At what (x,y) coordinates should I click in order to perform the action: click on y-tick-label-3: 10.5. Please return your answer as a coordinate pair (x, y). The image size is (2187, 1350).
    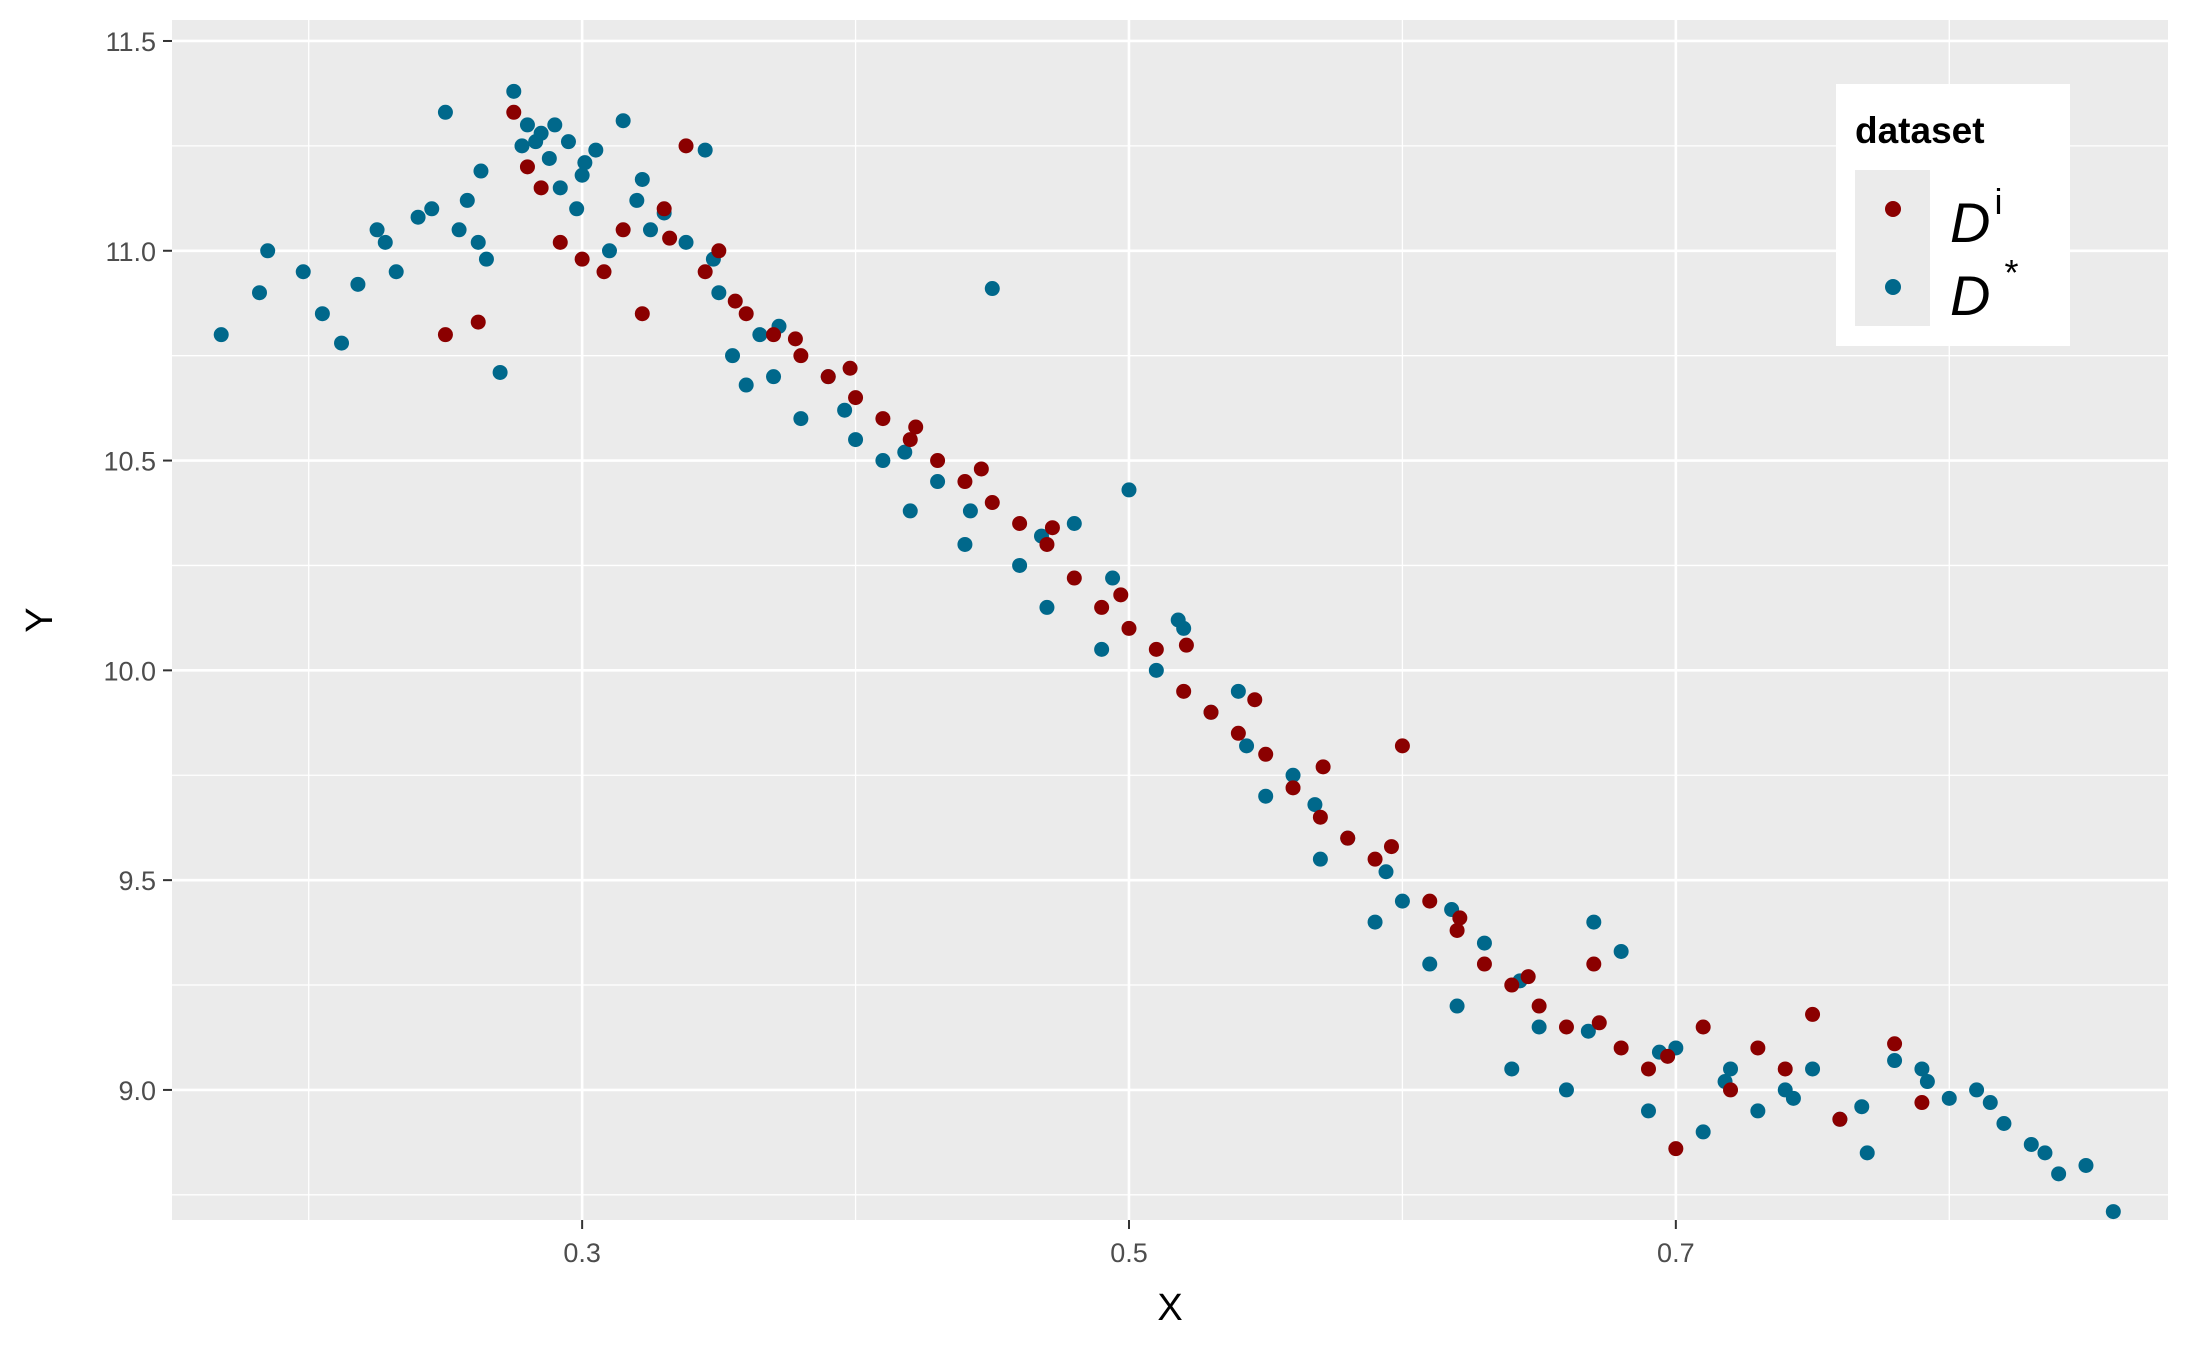
    Looking at the image, I should click on (129, 462).